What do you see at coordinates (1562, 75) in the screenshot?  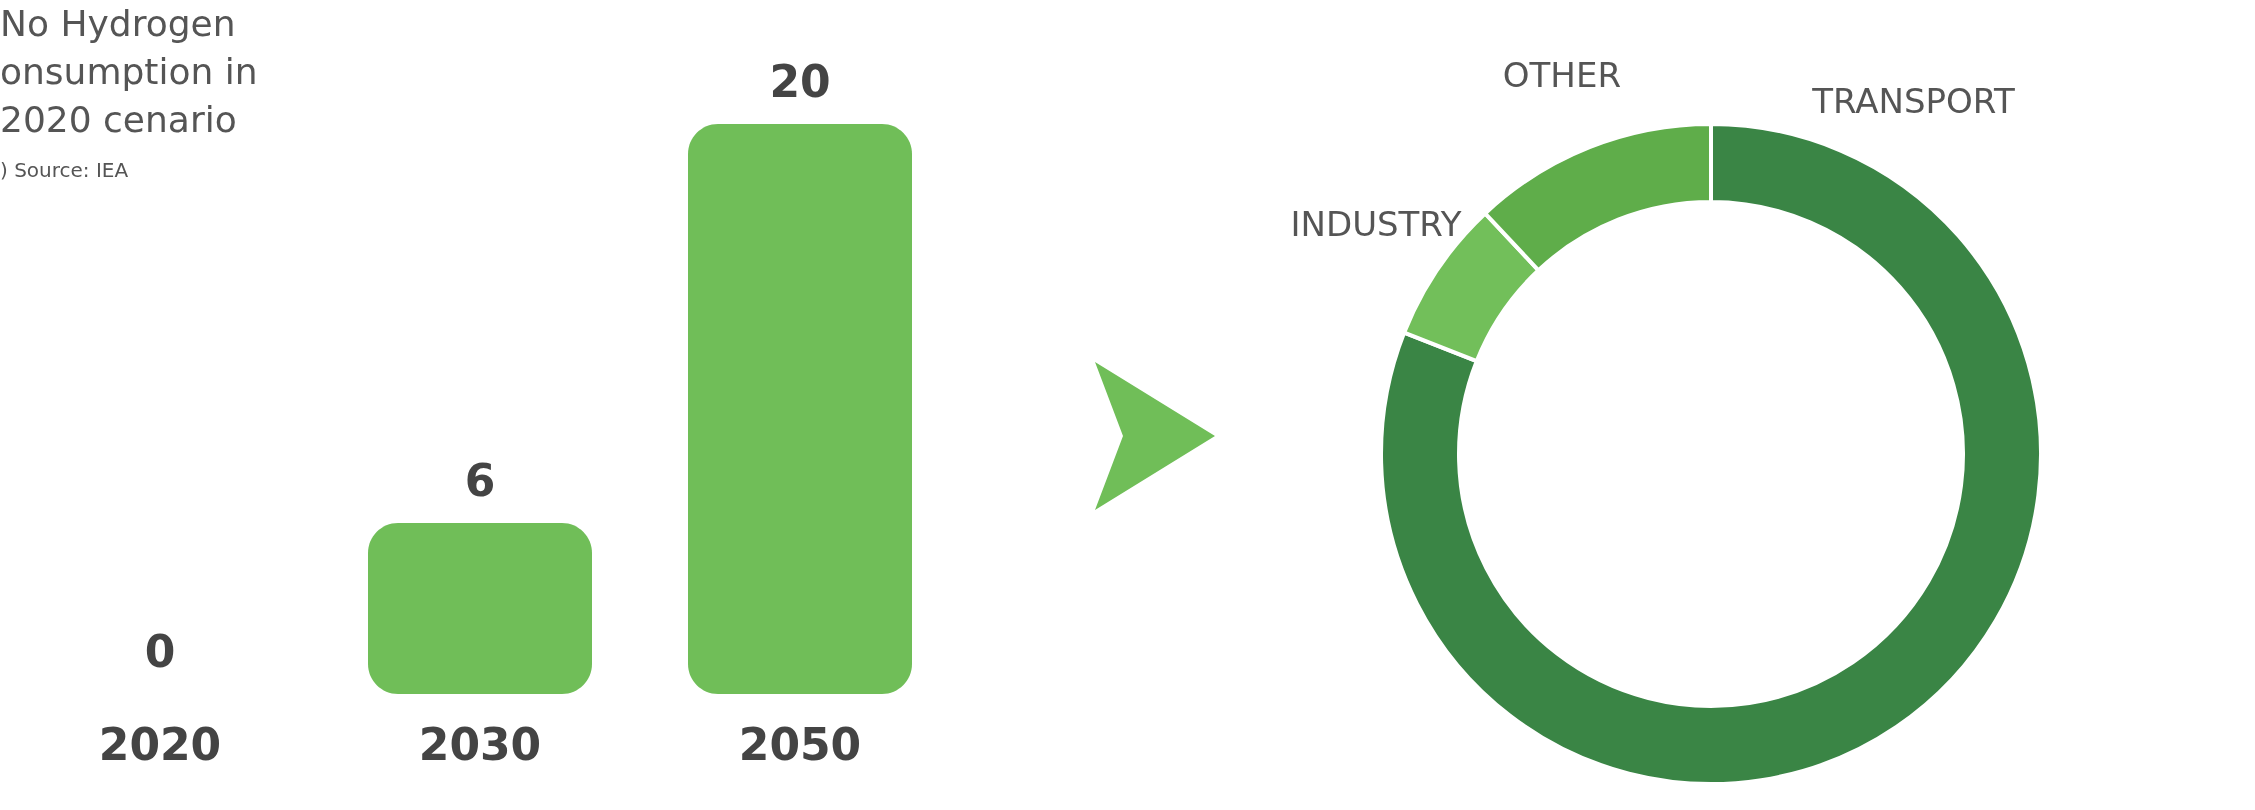 I see `slice-label: OTHER` at bounding box center [1562, 75].